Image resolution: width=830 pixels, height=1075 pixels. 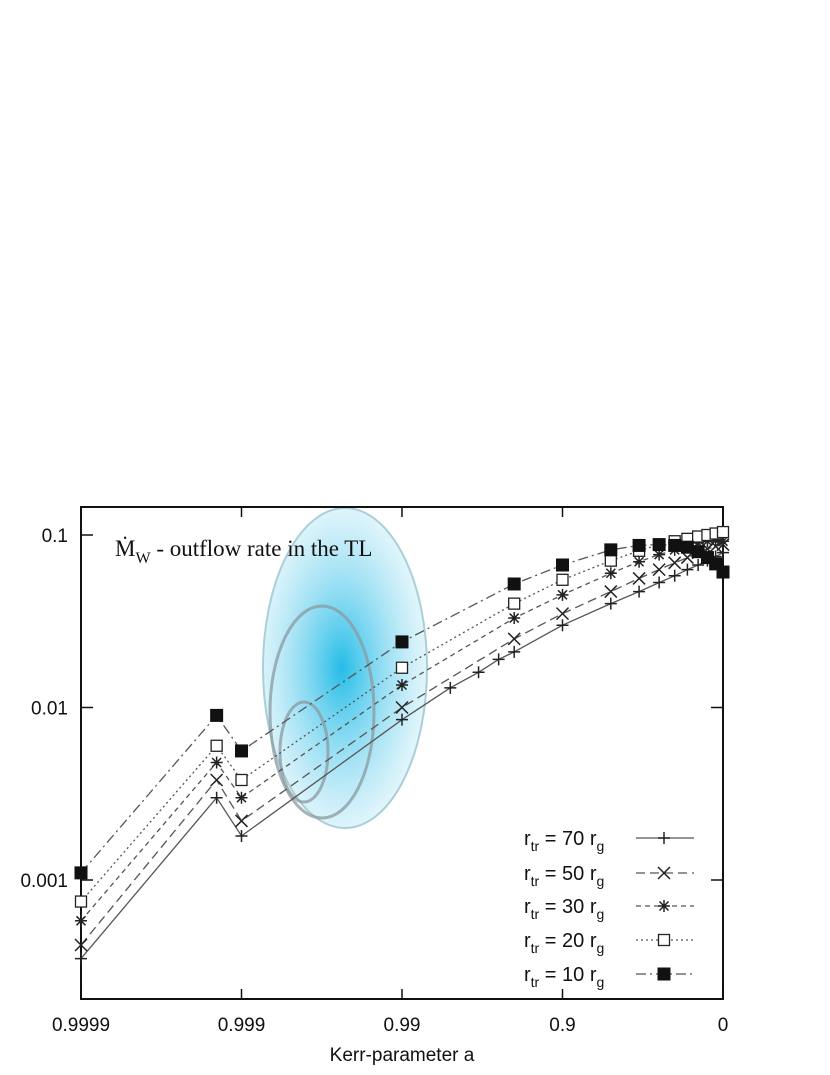 I want to click on x-axis-title: Kerr-parameter a, so click(x=402, y=1055).